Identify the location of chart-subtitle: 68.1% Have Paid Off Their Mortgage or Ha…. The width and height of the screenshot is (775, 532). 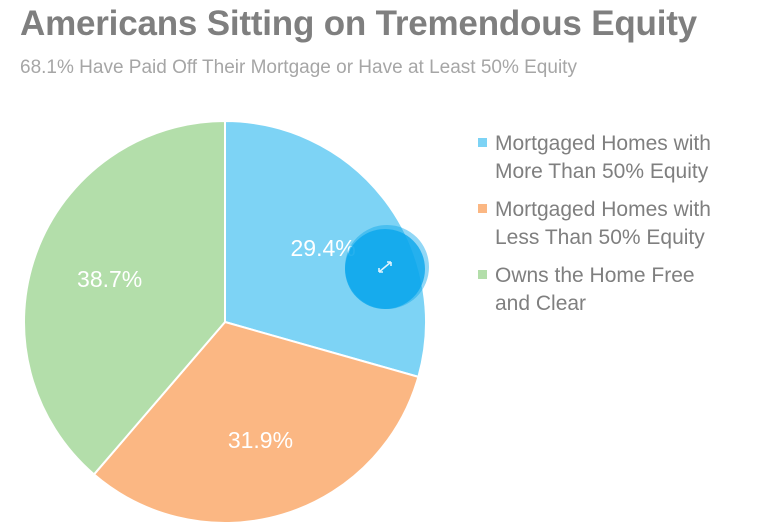
(298, 67).